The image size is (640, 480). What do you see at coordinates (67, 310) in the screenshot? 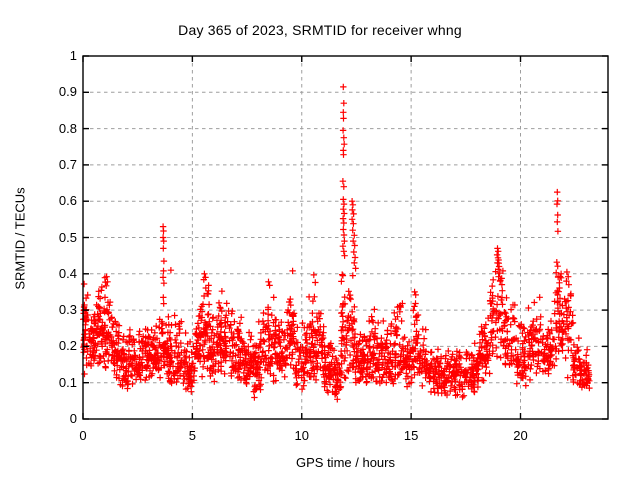
I see `y-tick-label: 0.3` at bounding box center [67, 310].